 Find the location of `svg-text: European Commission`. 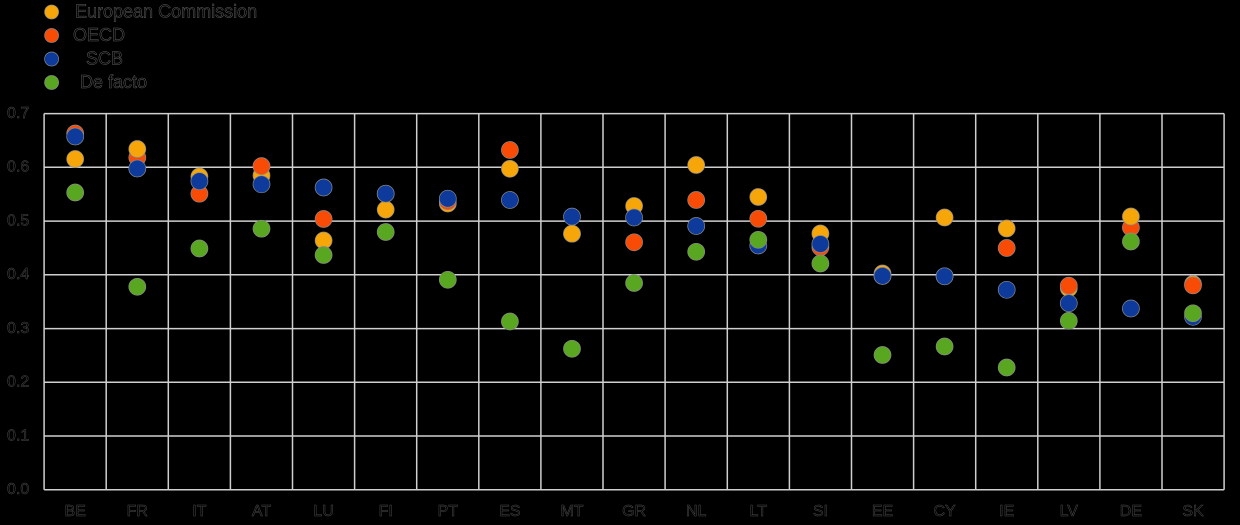

svg-text: European Commission is located at coordinates (166, 12).